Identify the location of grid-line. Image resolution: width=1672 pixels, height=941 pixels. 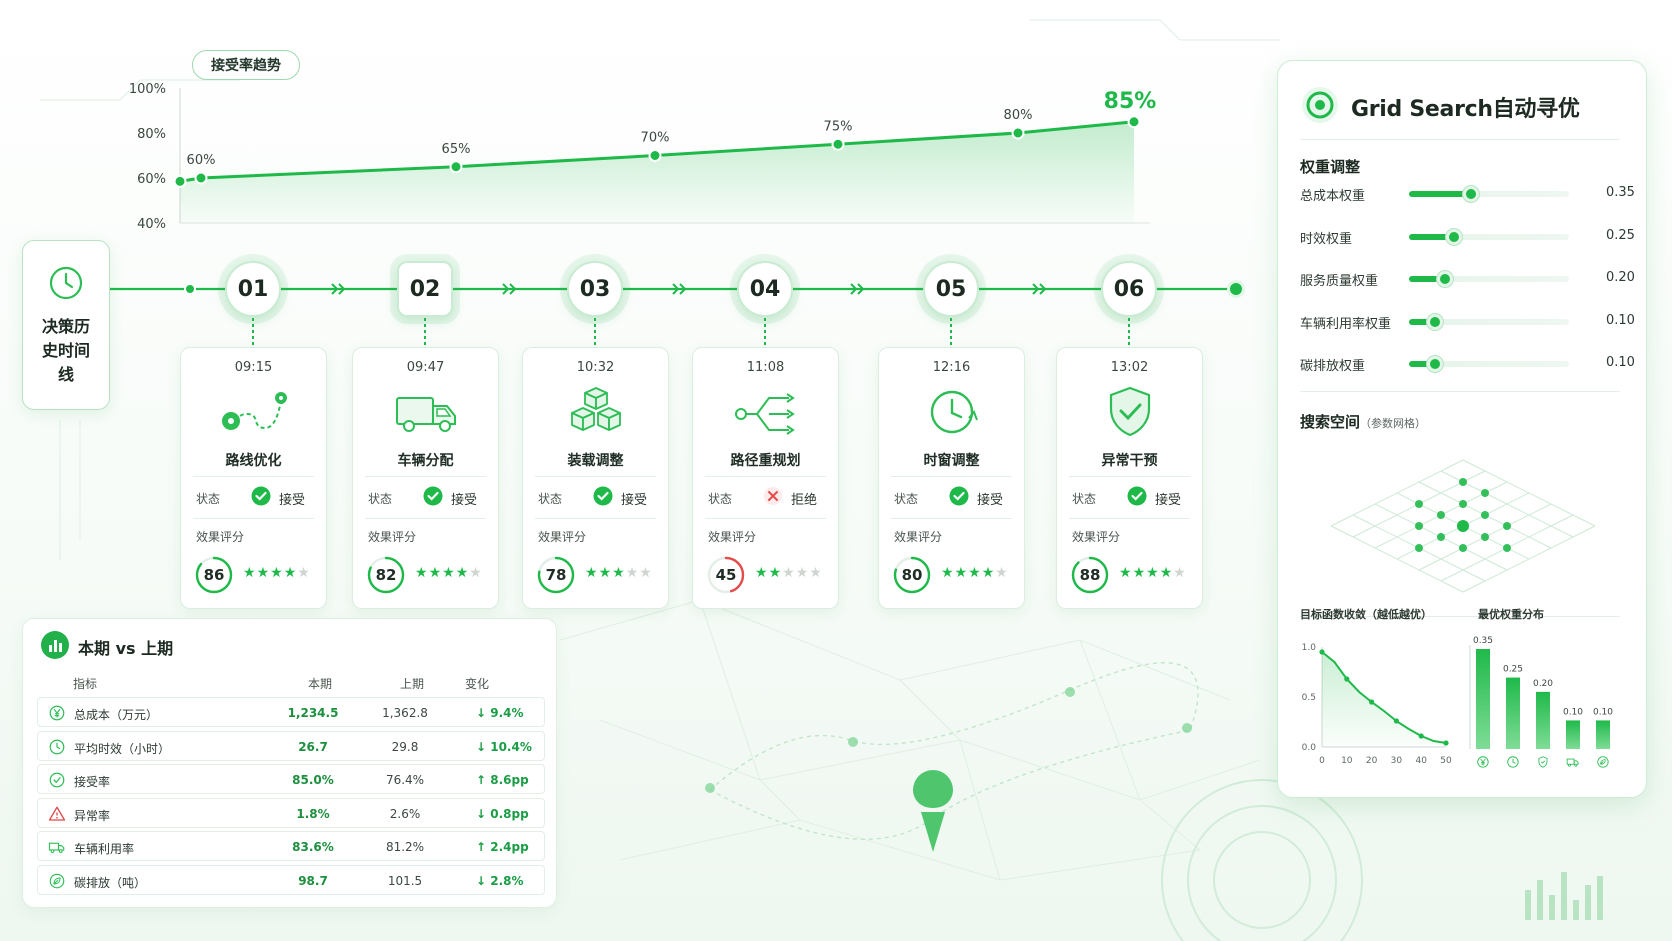
(1529, 559).